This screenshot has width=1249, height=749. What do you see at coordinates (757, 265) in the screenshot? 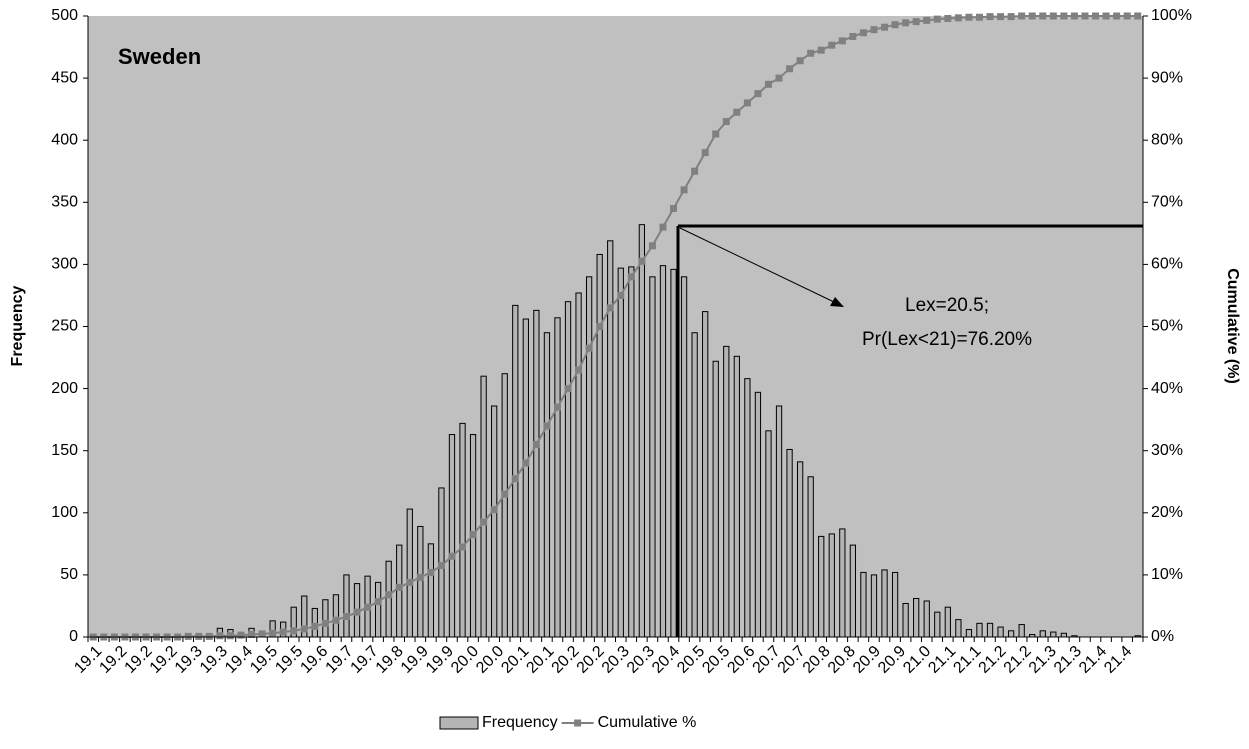
I see `annotation-arrow` at bounding box center [757, 265].